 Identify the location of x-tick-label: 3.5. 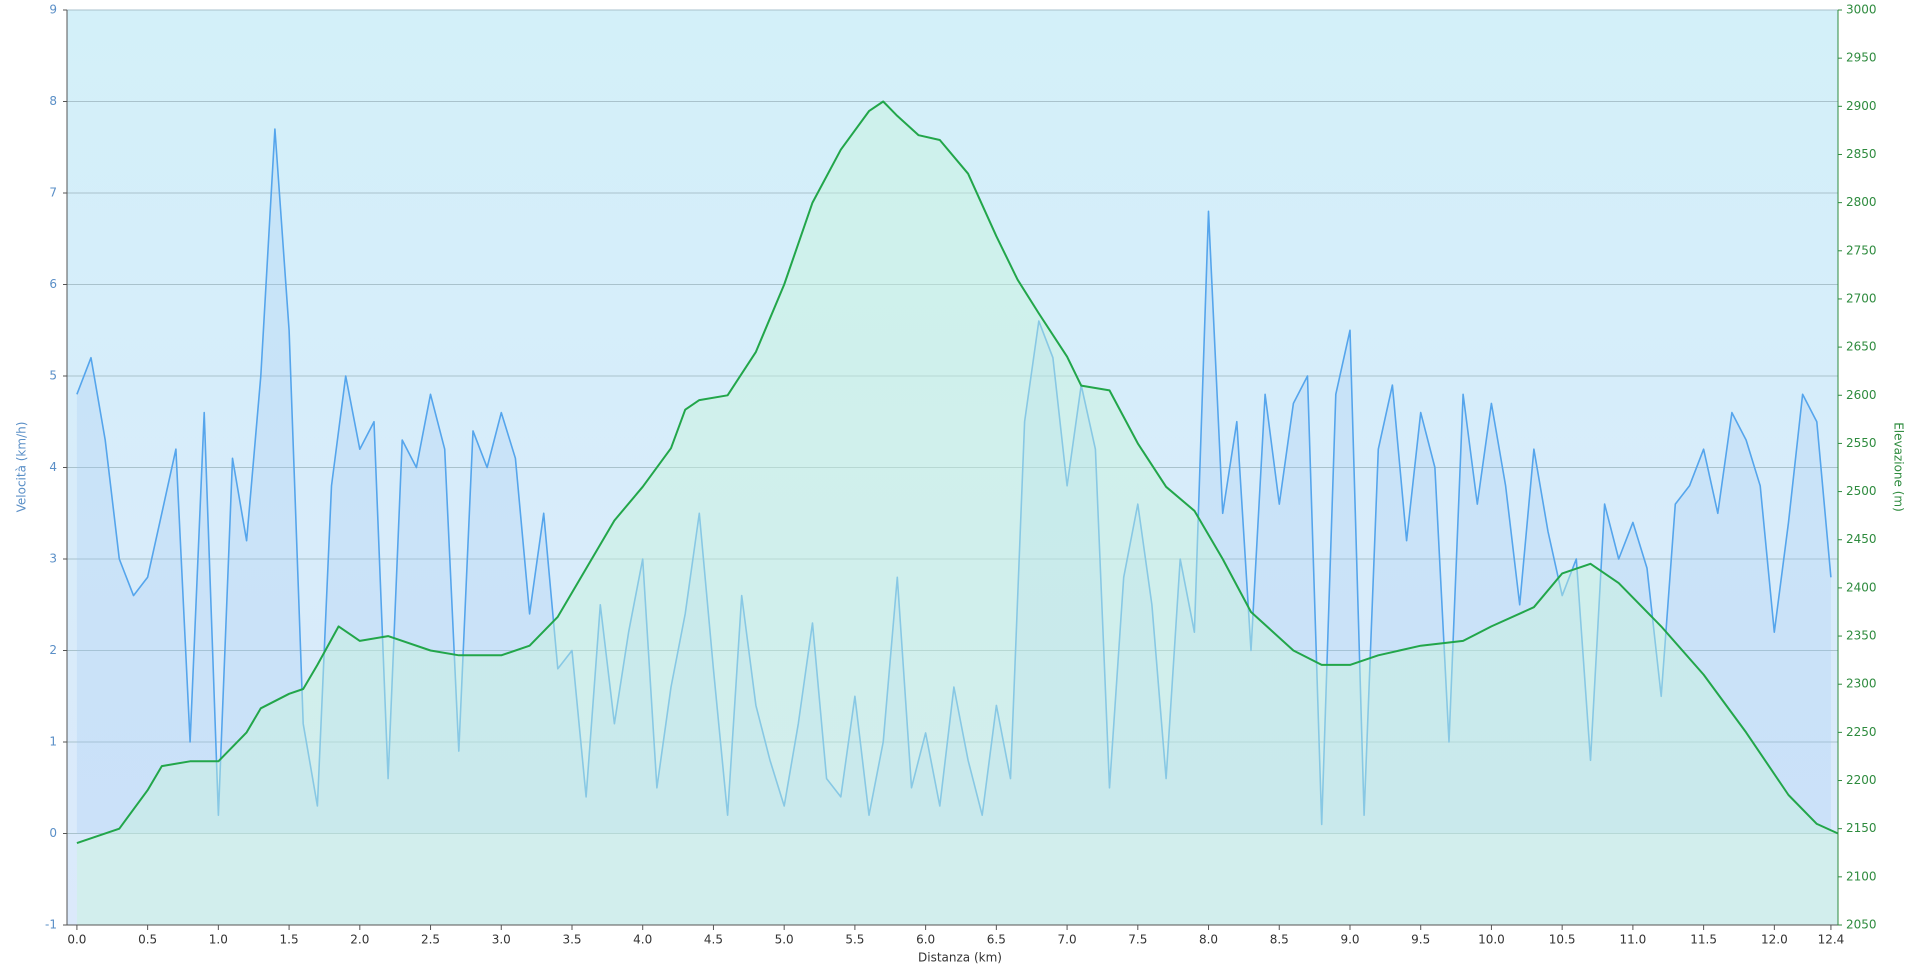
(571, 940).